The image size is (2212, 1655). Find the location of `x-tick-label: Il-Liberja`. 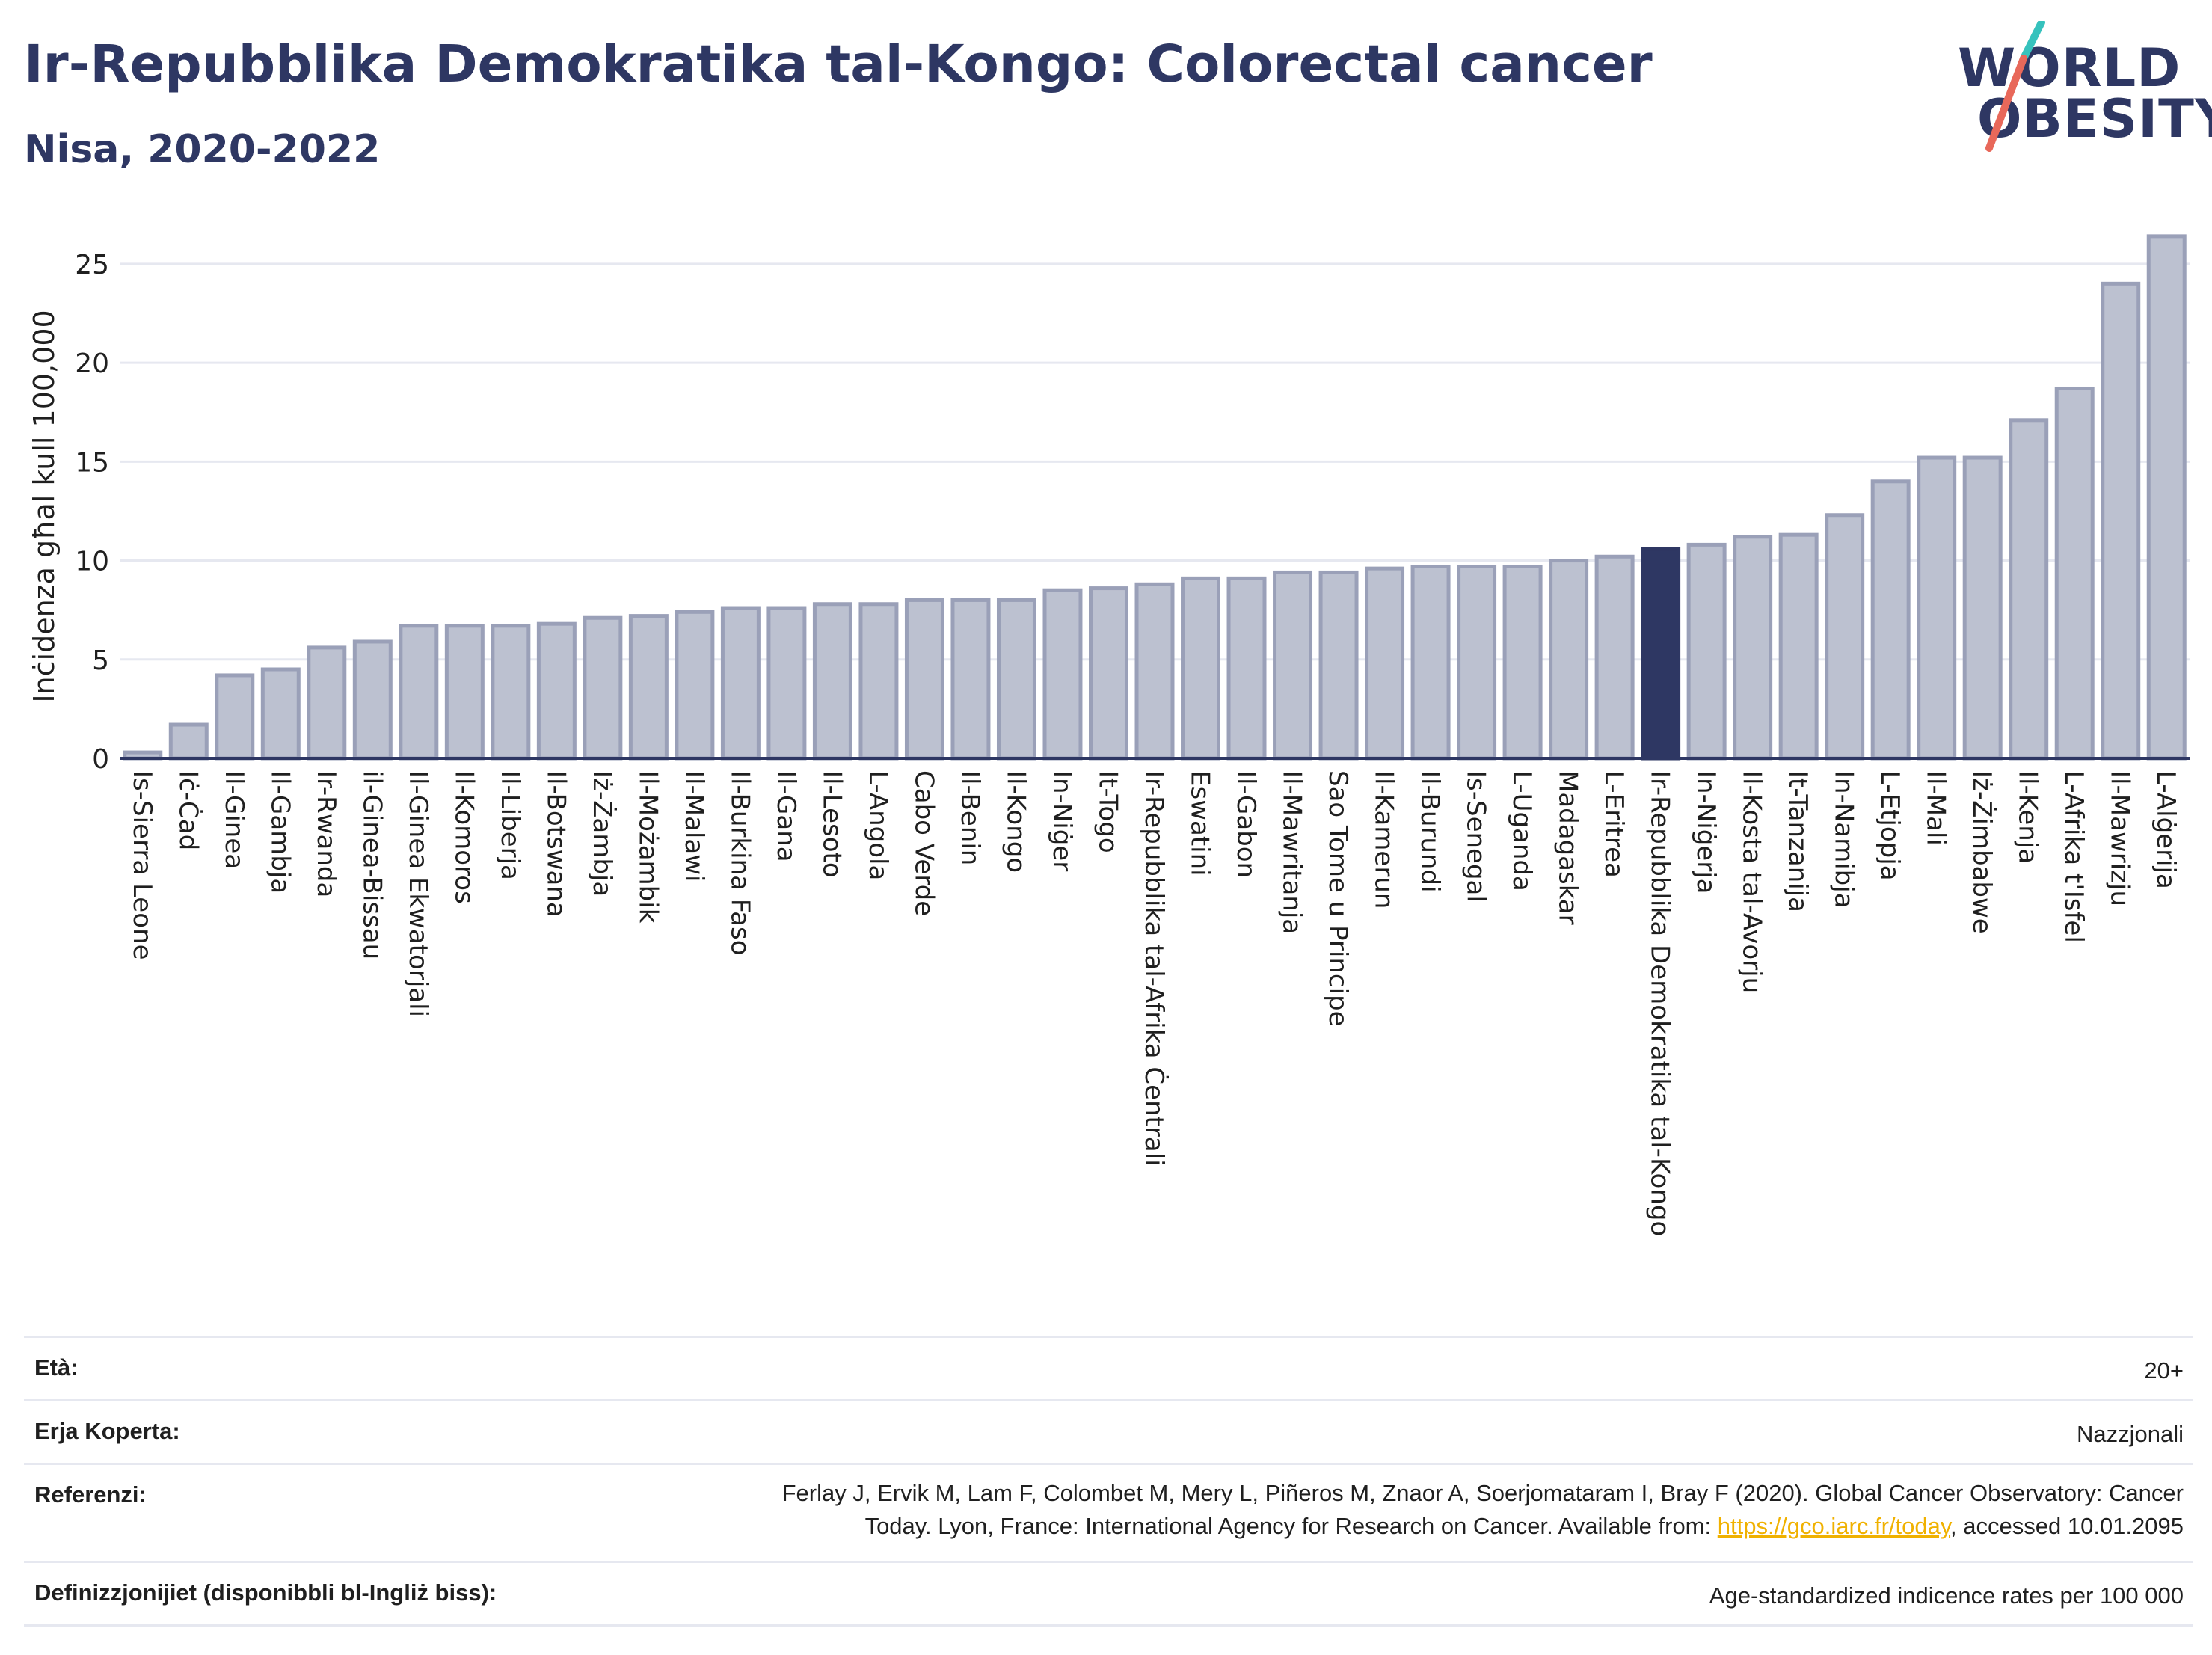

x-tick-label: Il-Liberja is located at coordinates (510, 825).